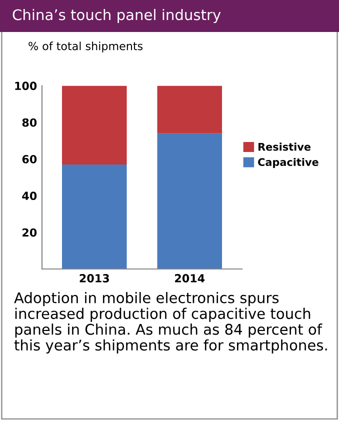 Image resolution: width=339 pixels, height=421 pixels. What do you see at coordinates (116, 16) in the screenshot?
I see `chart-title: China’s touch panel industry` at bounding box center [116, 16].